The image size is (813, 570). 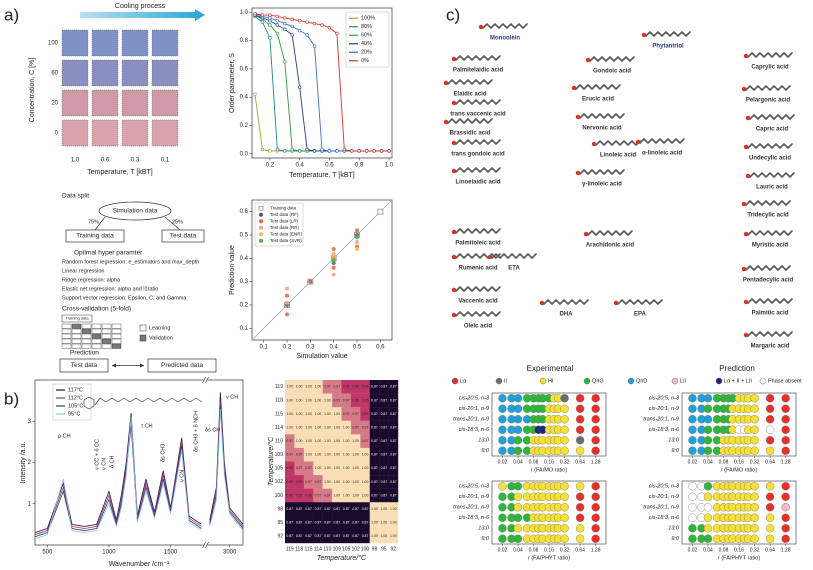 What do you see at coordinates (279, 469) in the screenshot?
I see `y-tick-label: 105` at bounding box center [279, 469].